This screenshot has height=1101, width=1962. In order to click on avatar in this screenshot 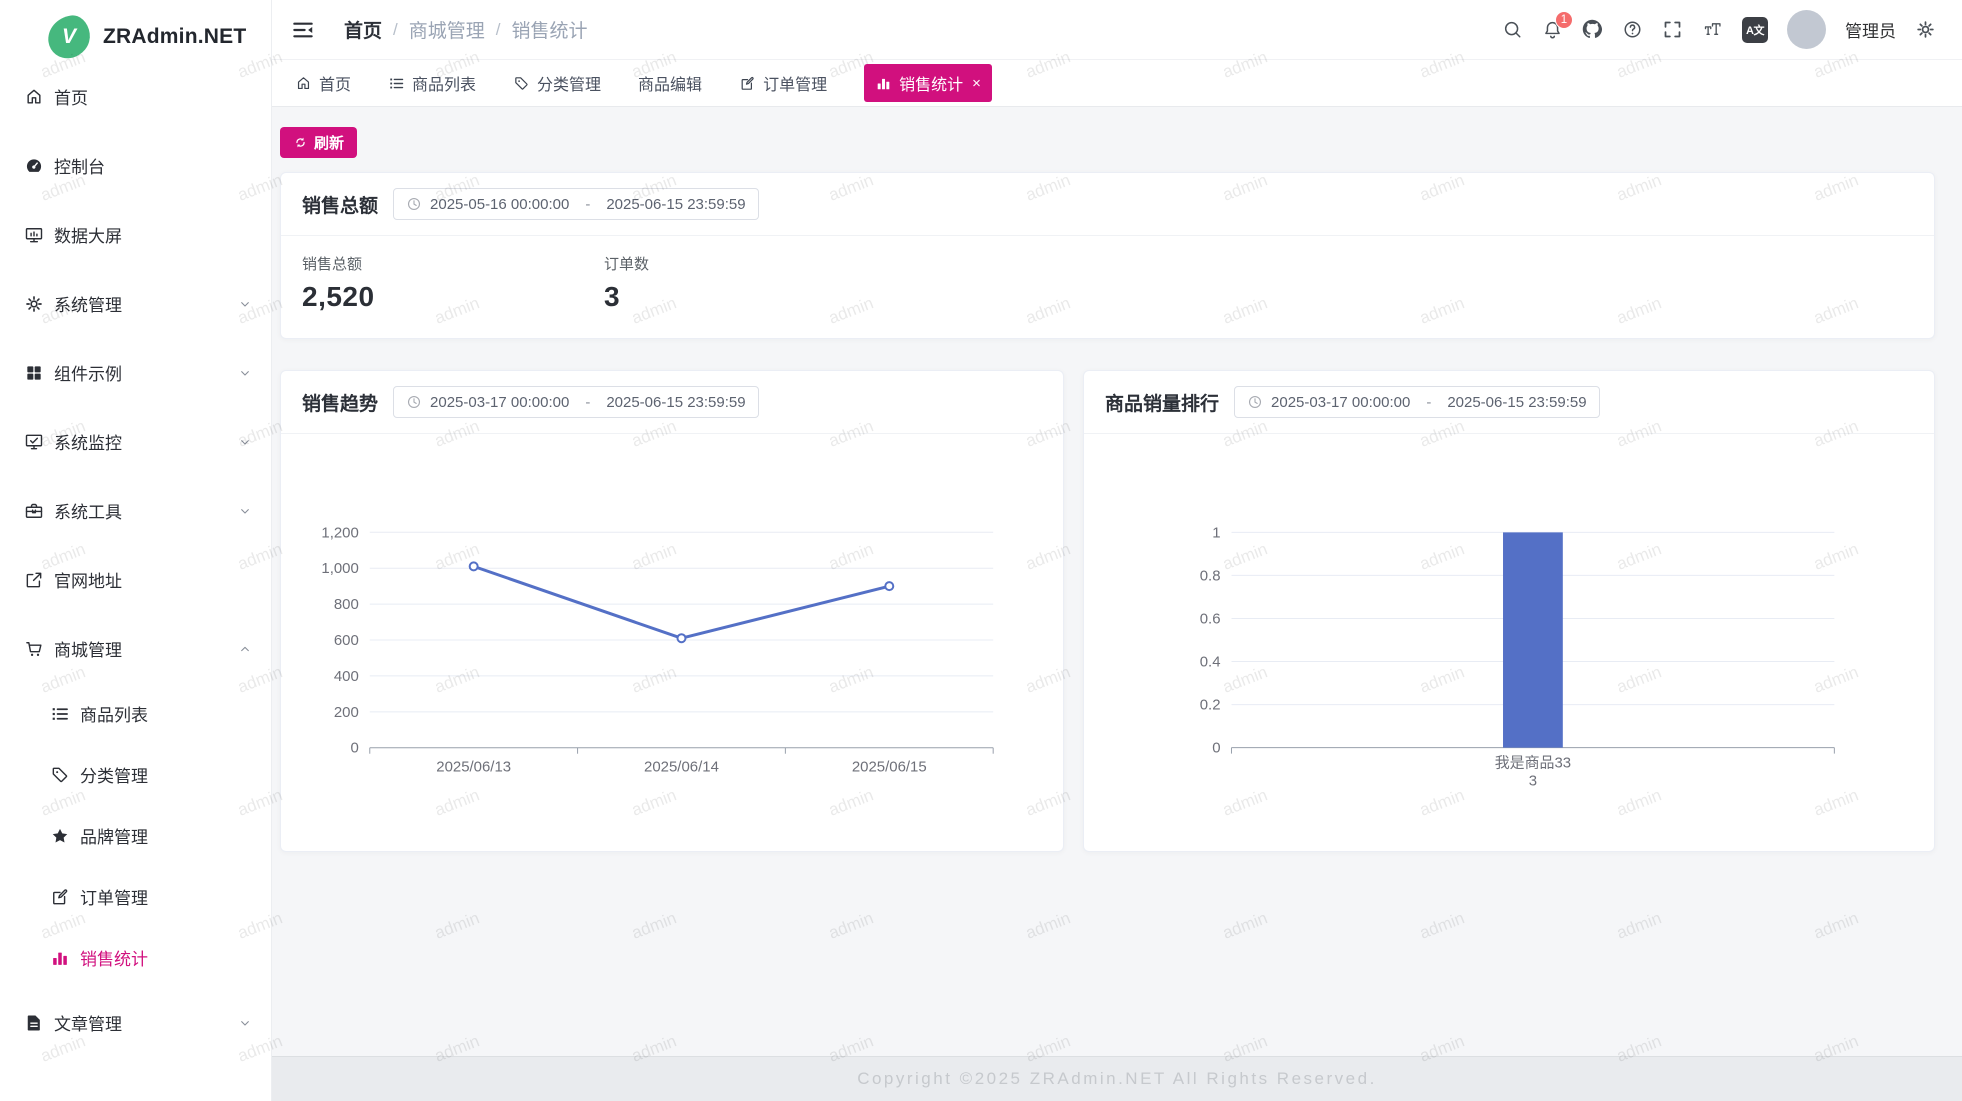, I will do `click(1806, 29)`.